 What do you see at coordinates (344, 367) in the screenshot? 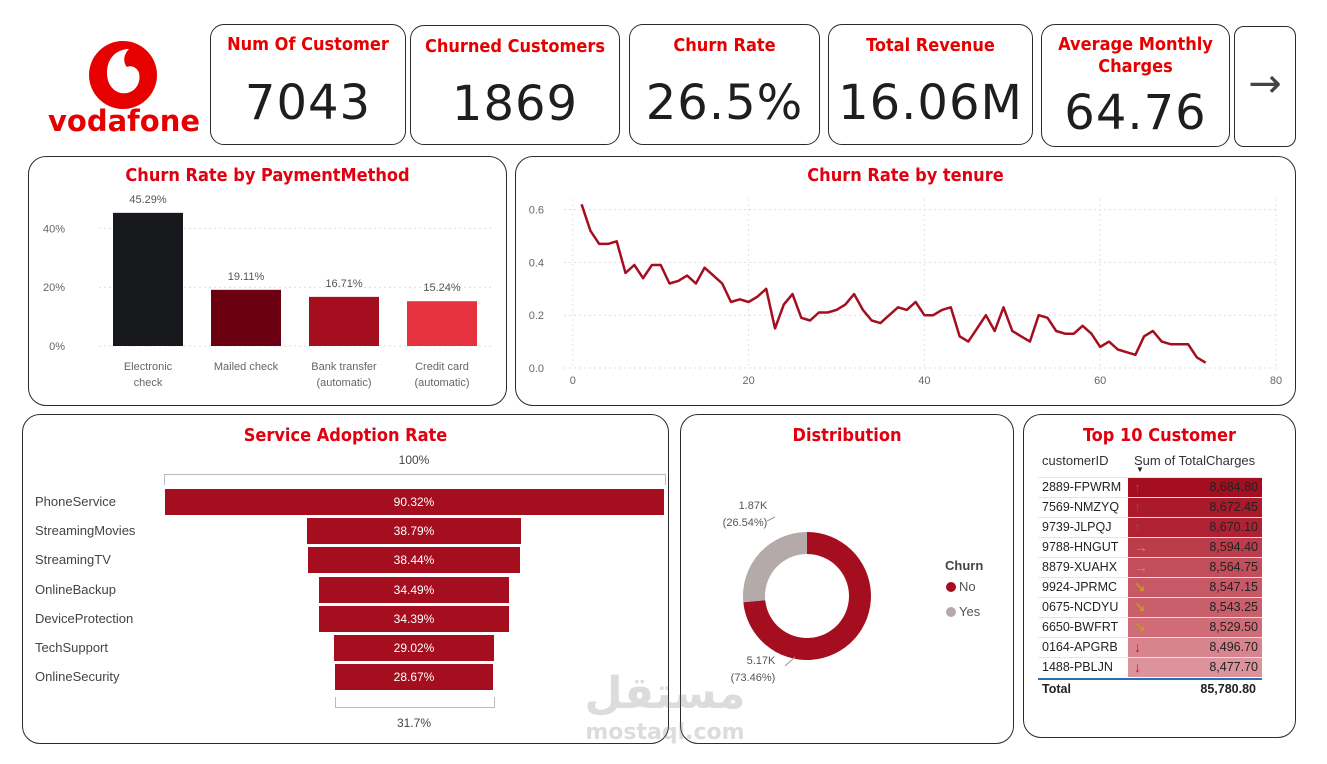
I see `x-tick-label: Bank transfer` at bounding box center [344, 367].